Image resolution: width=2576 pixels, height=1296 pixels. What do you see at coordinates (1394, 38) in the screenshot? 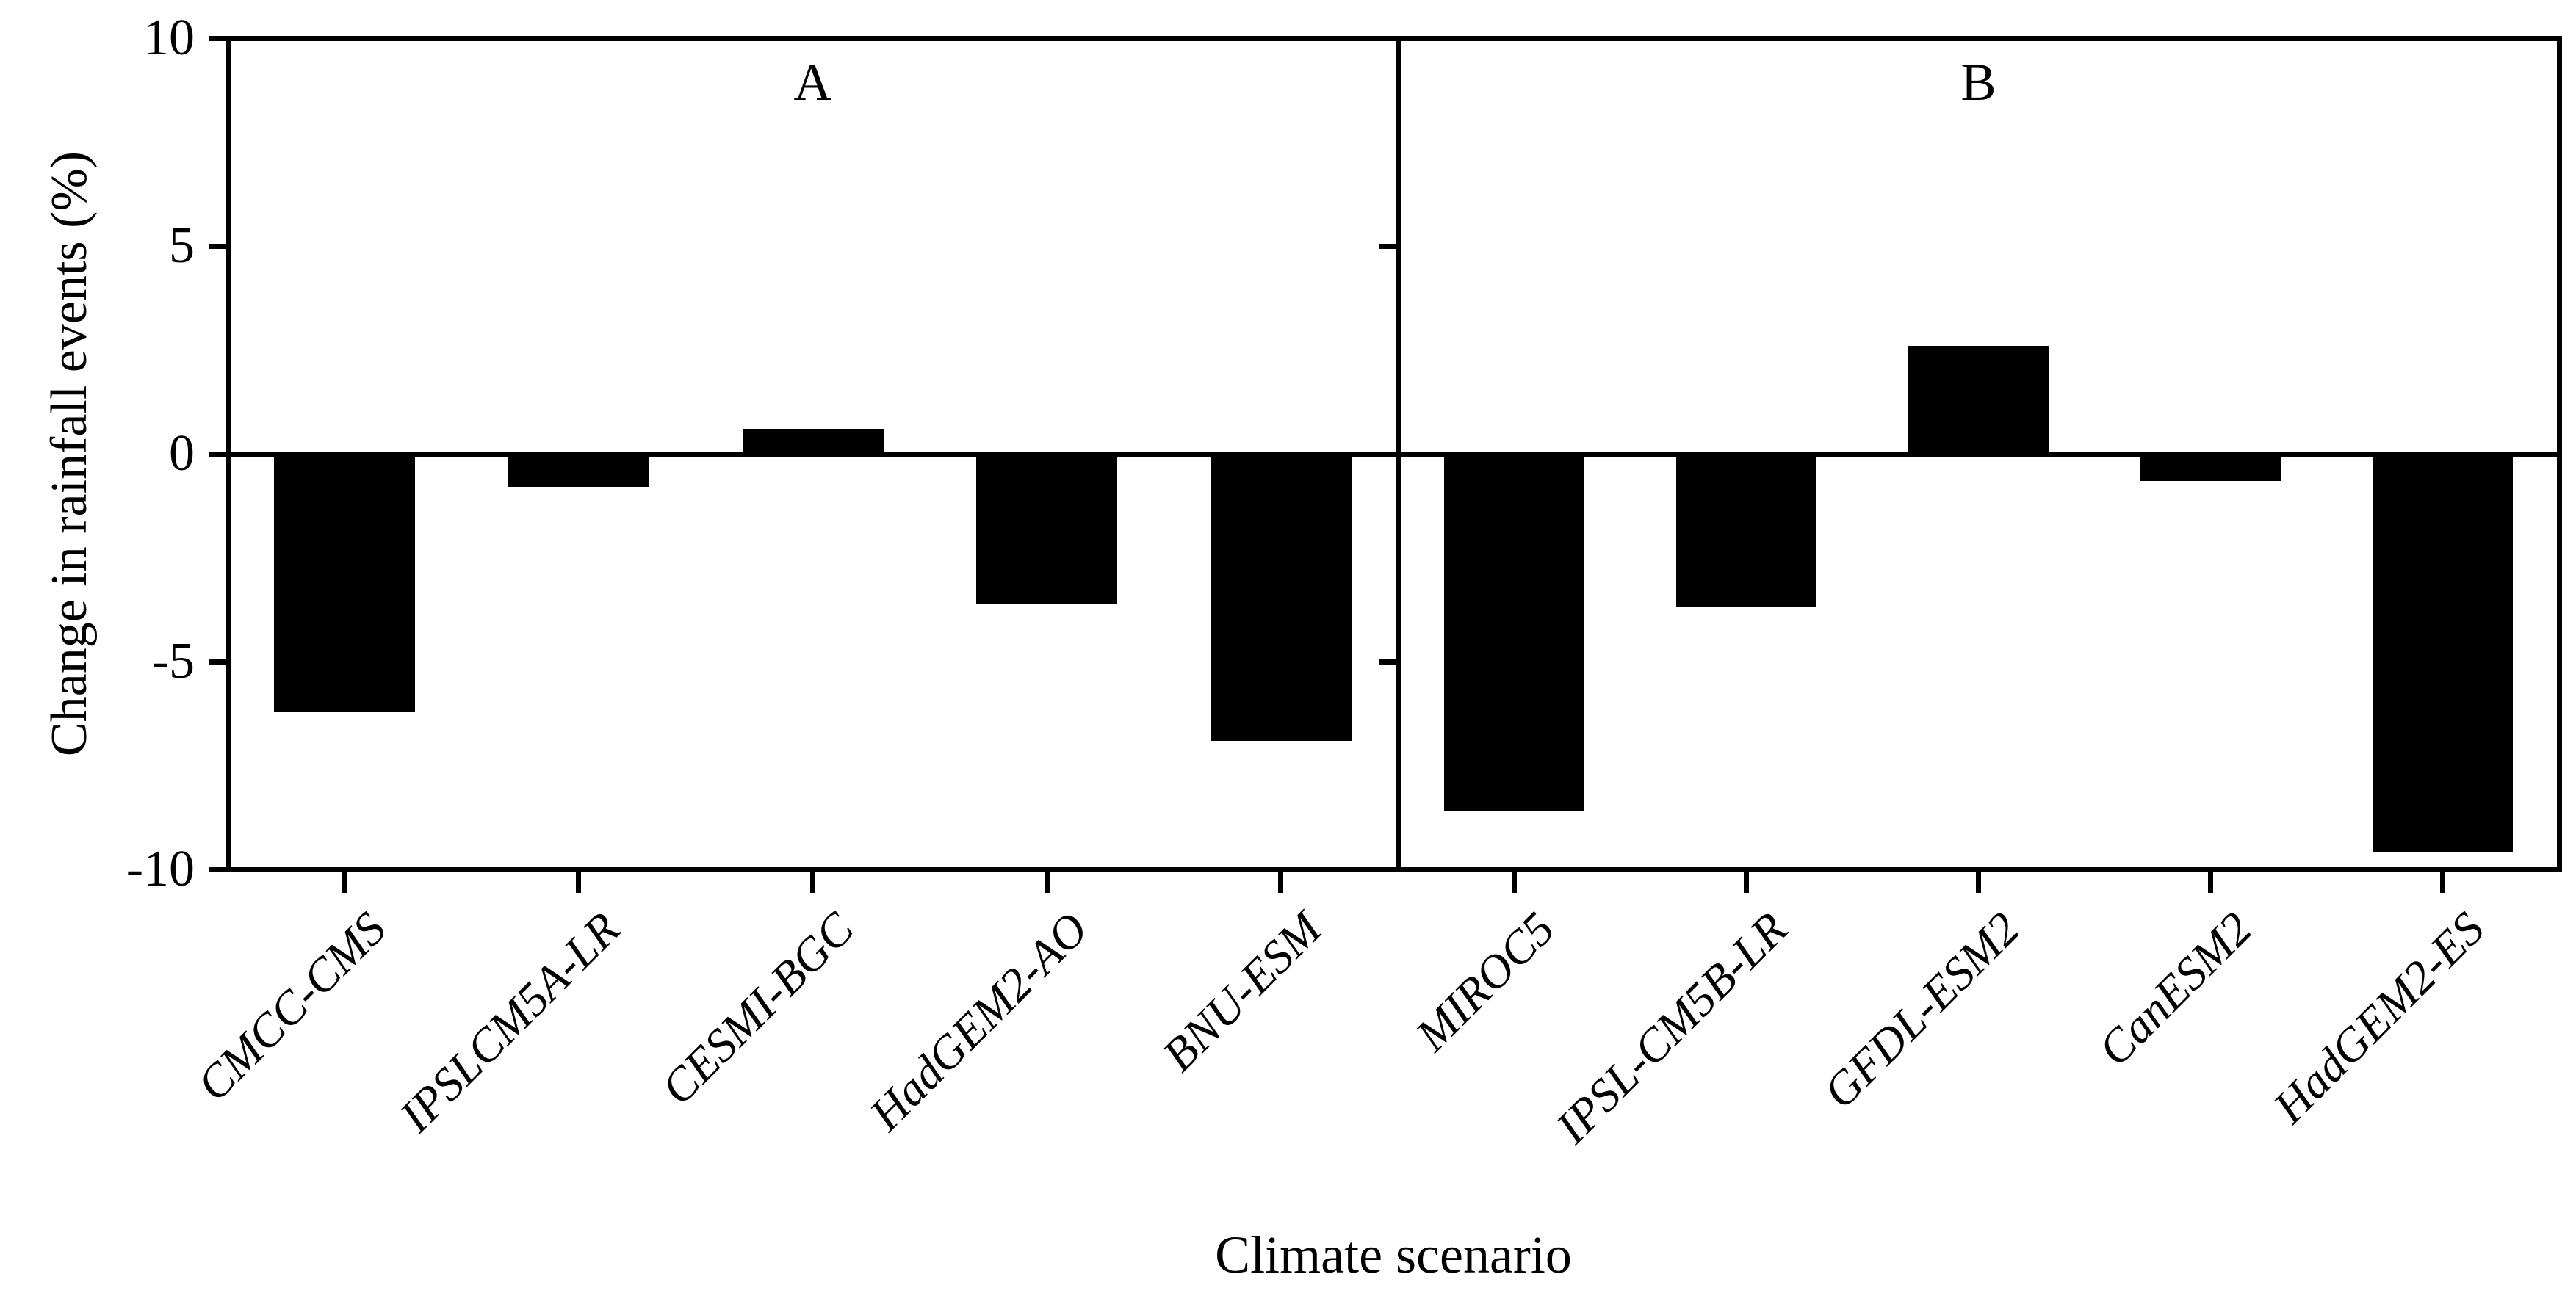
I see `plot-border-top` at bounding box center [1394, 38].